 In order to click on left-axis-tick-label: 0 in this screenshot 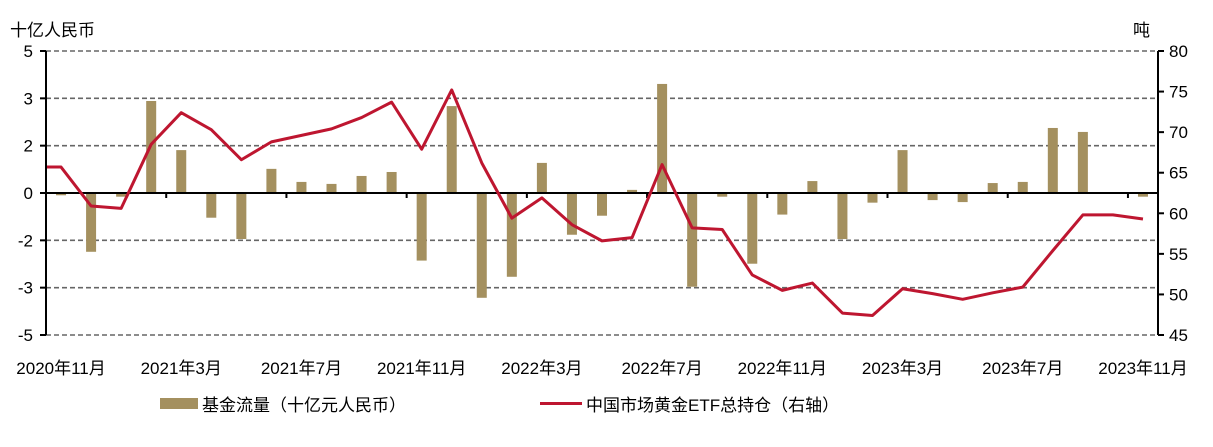, I will do `click(28, 193)`.